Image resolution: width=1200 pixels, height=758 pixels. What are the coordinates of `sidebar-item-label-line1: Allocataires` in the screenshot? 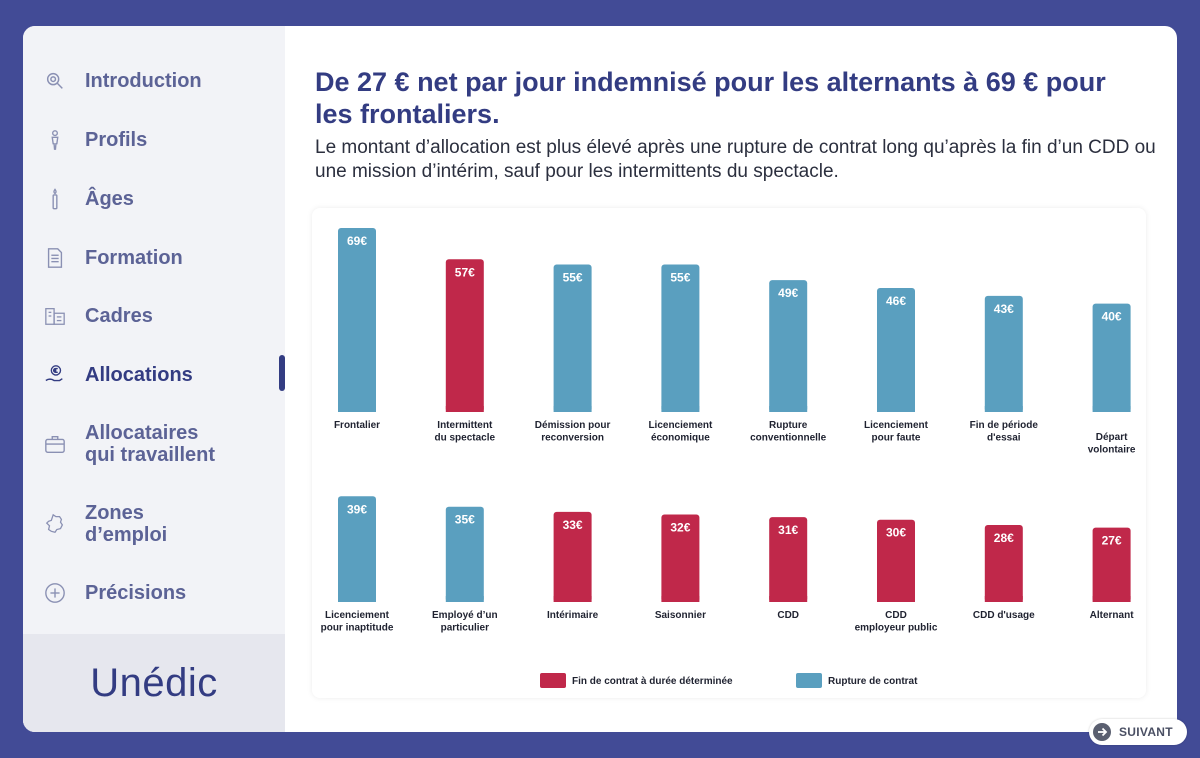 It's located at (142, 433).